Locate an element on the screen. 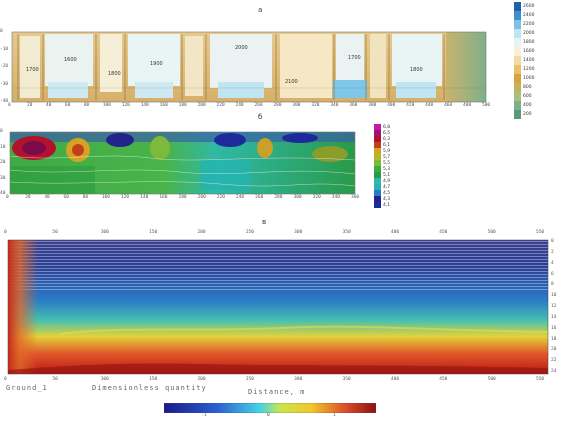 This screenshot has width=563, height=424. legend-item: 200 is located at coordinates (523, 114).